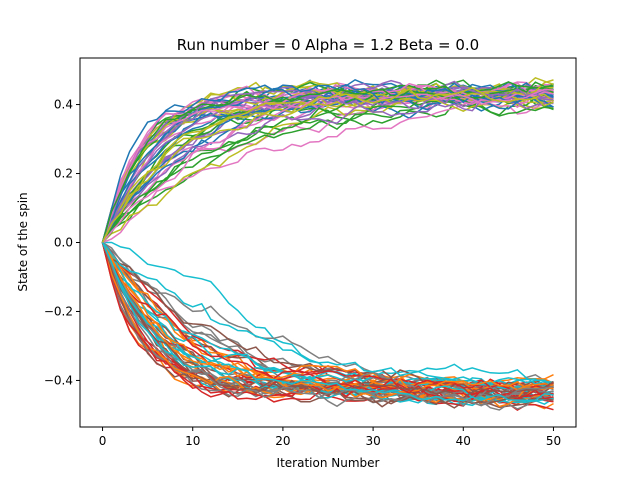 The height and width of the screenshot is (480, 640). Describe the element at coordinates (328, 463) in the screenshot. I see `x-axis-label: Iteration Number` at that location.